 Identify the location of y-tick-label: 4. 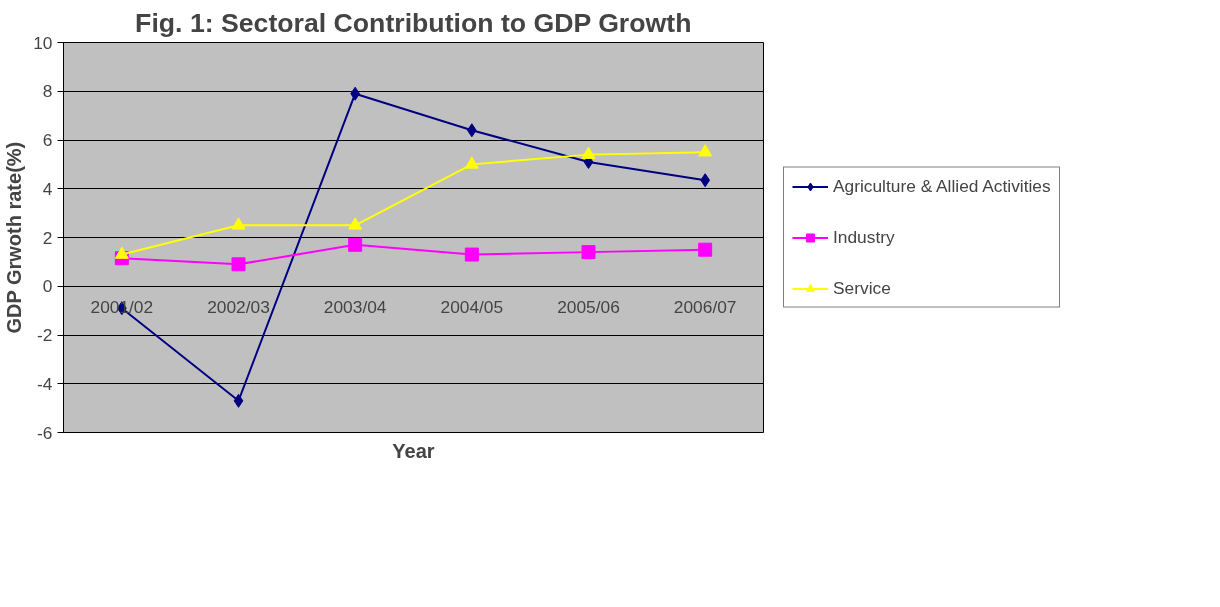
(47, 188).